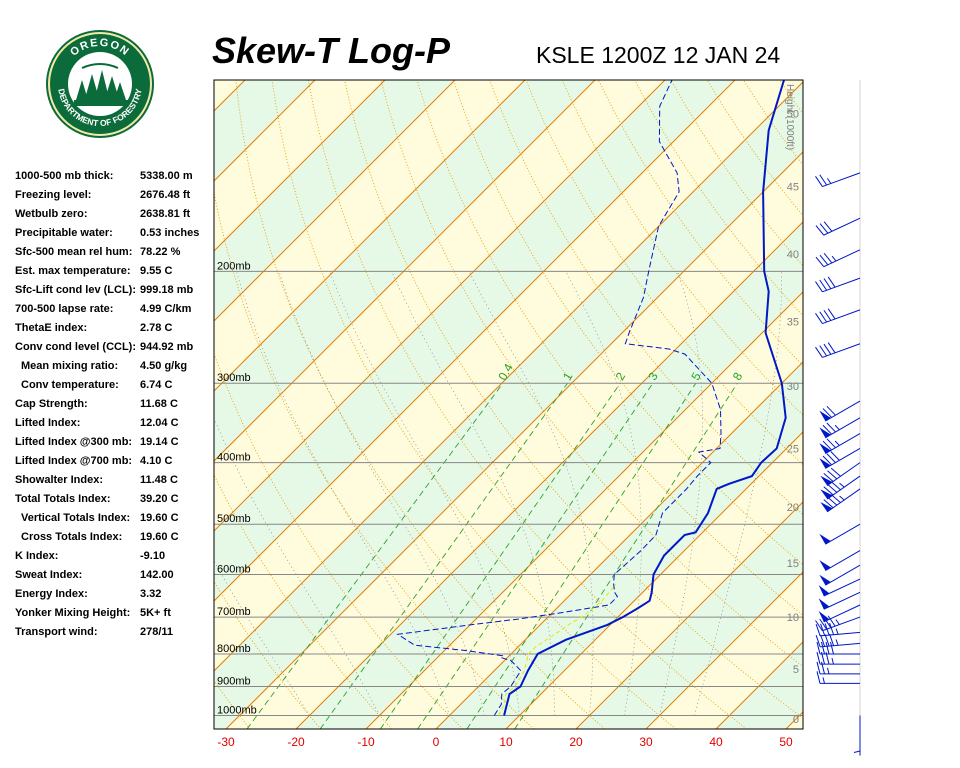 The height and width of the screenshot is (768, 960). I want to click on index-label: 1000-500 mb thick:, so click(64, 176).